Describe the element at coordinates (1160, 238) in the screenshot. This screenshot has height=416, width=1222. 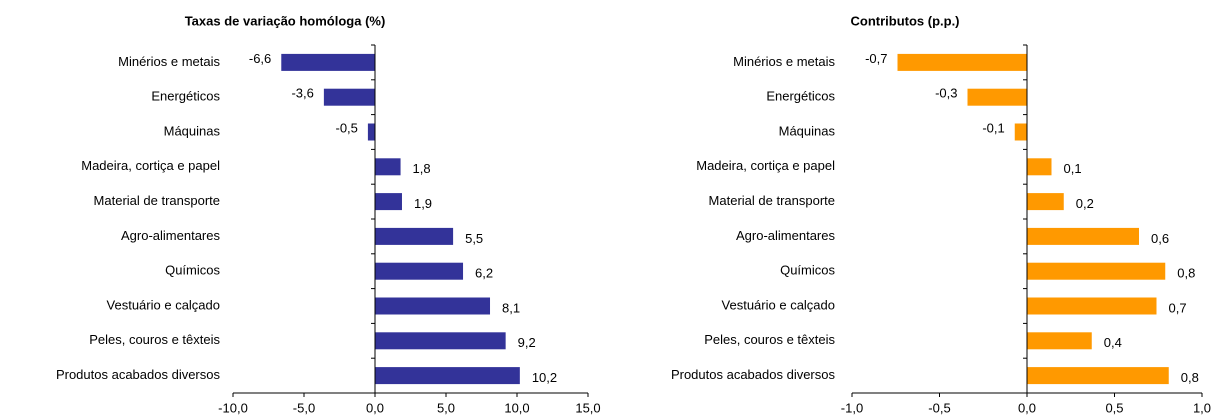
I see `value-label: 0,6` at that location.